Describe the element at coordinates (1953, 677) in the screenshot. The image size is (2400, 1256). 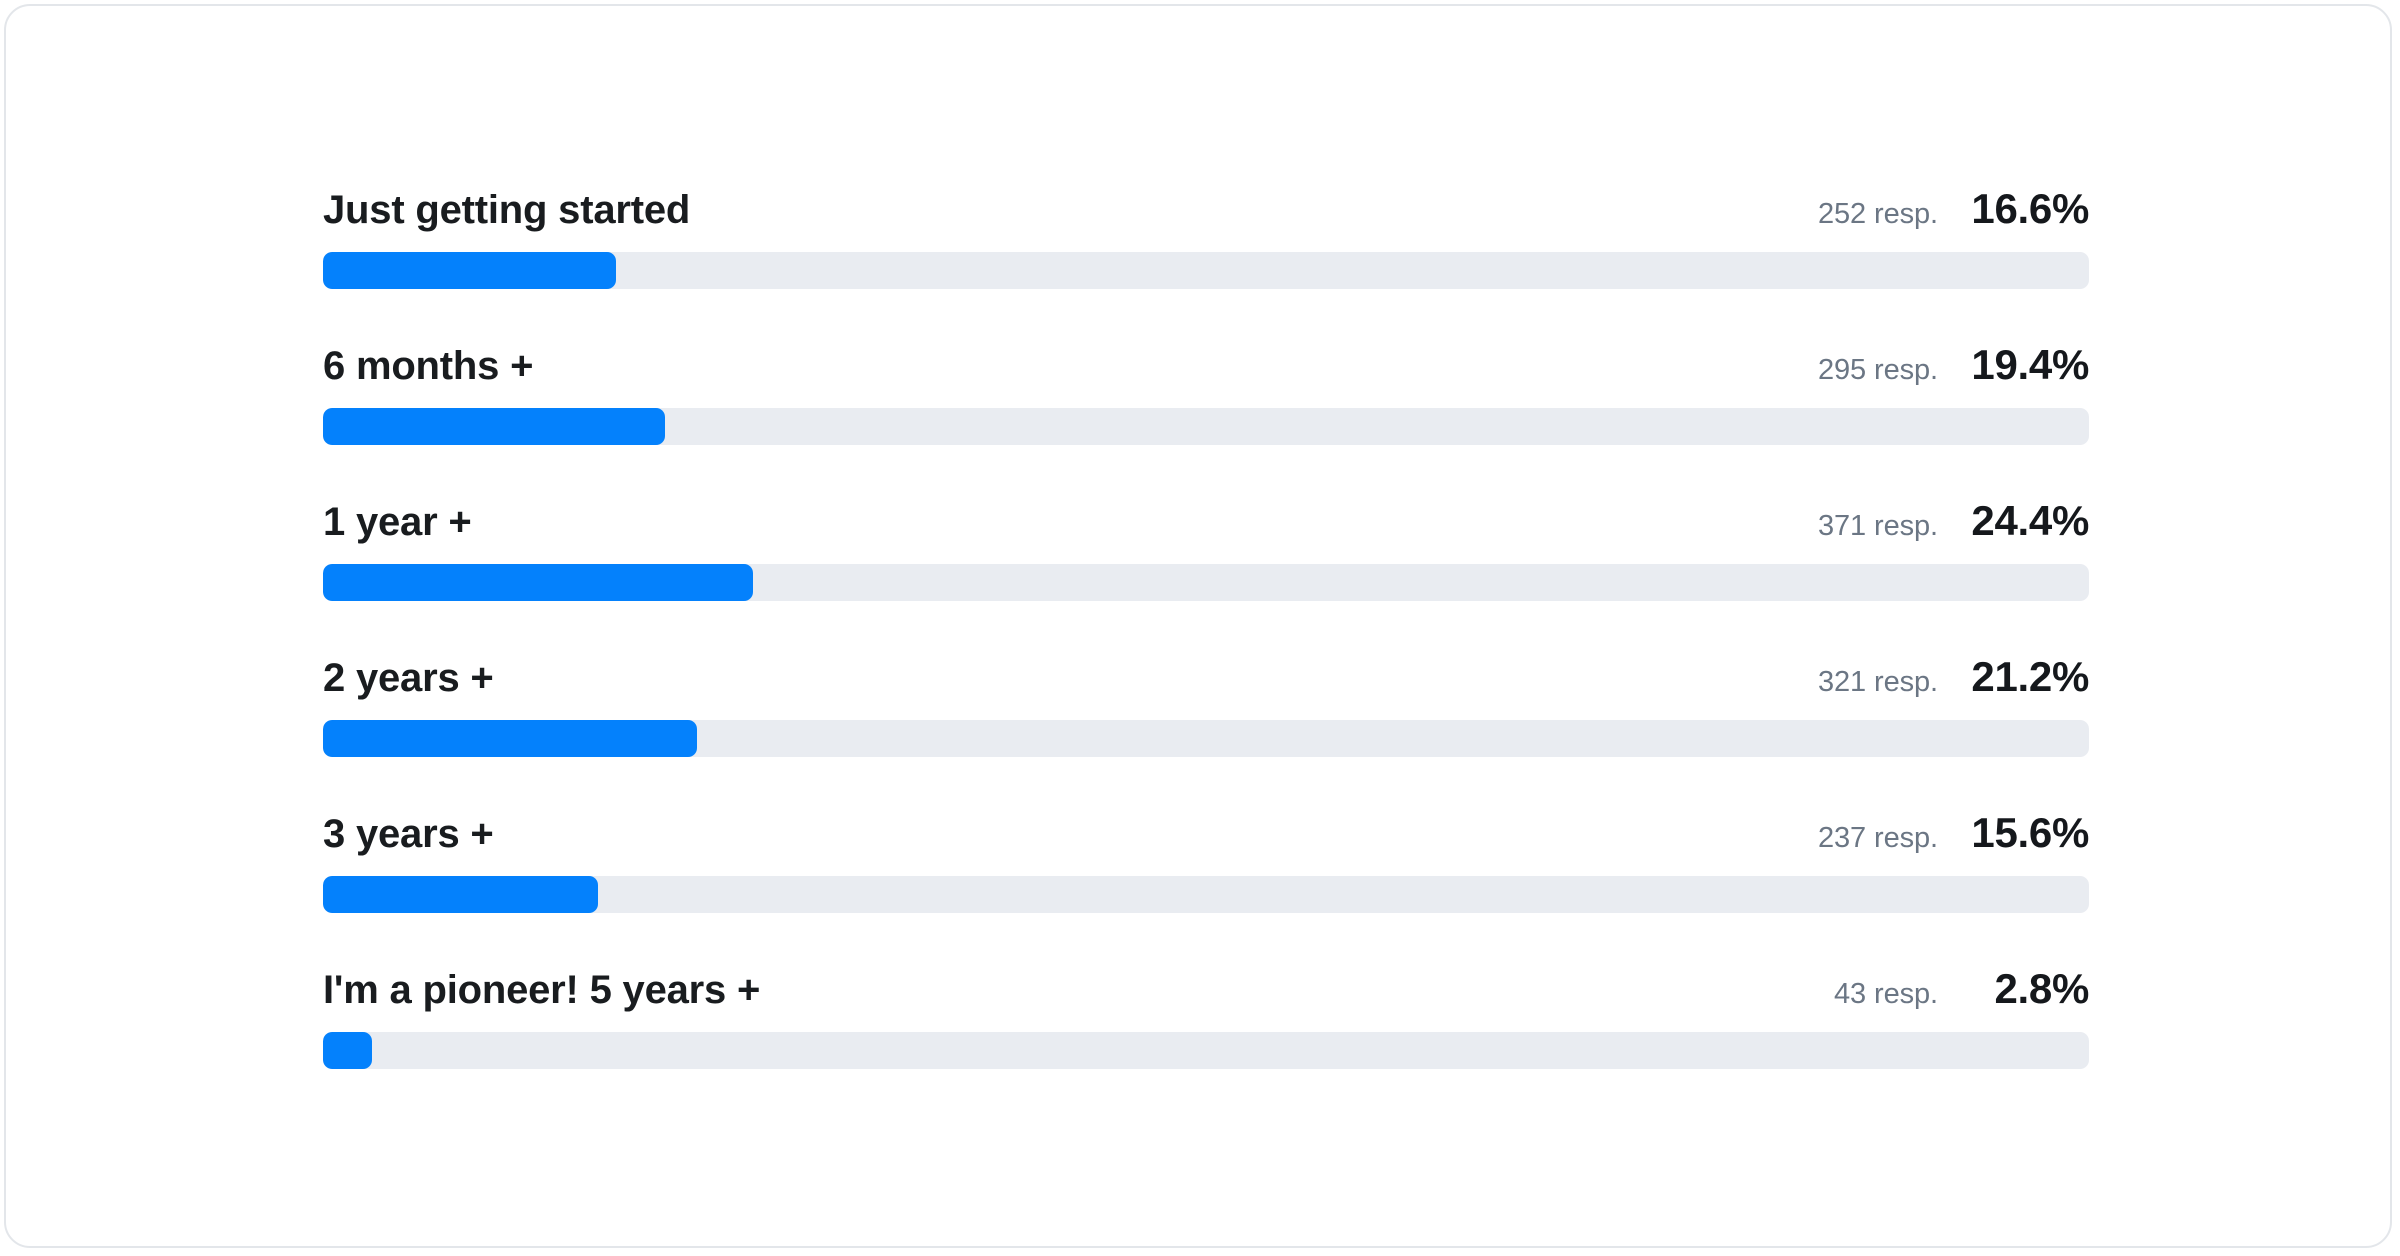
I see `bar-row-values: 321 resp. 21.2%` at that location.